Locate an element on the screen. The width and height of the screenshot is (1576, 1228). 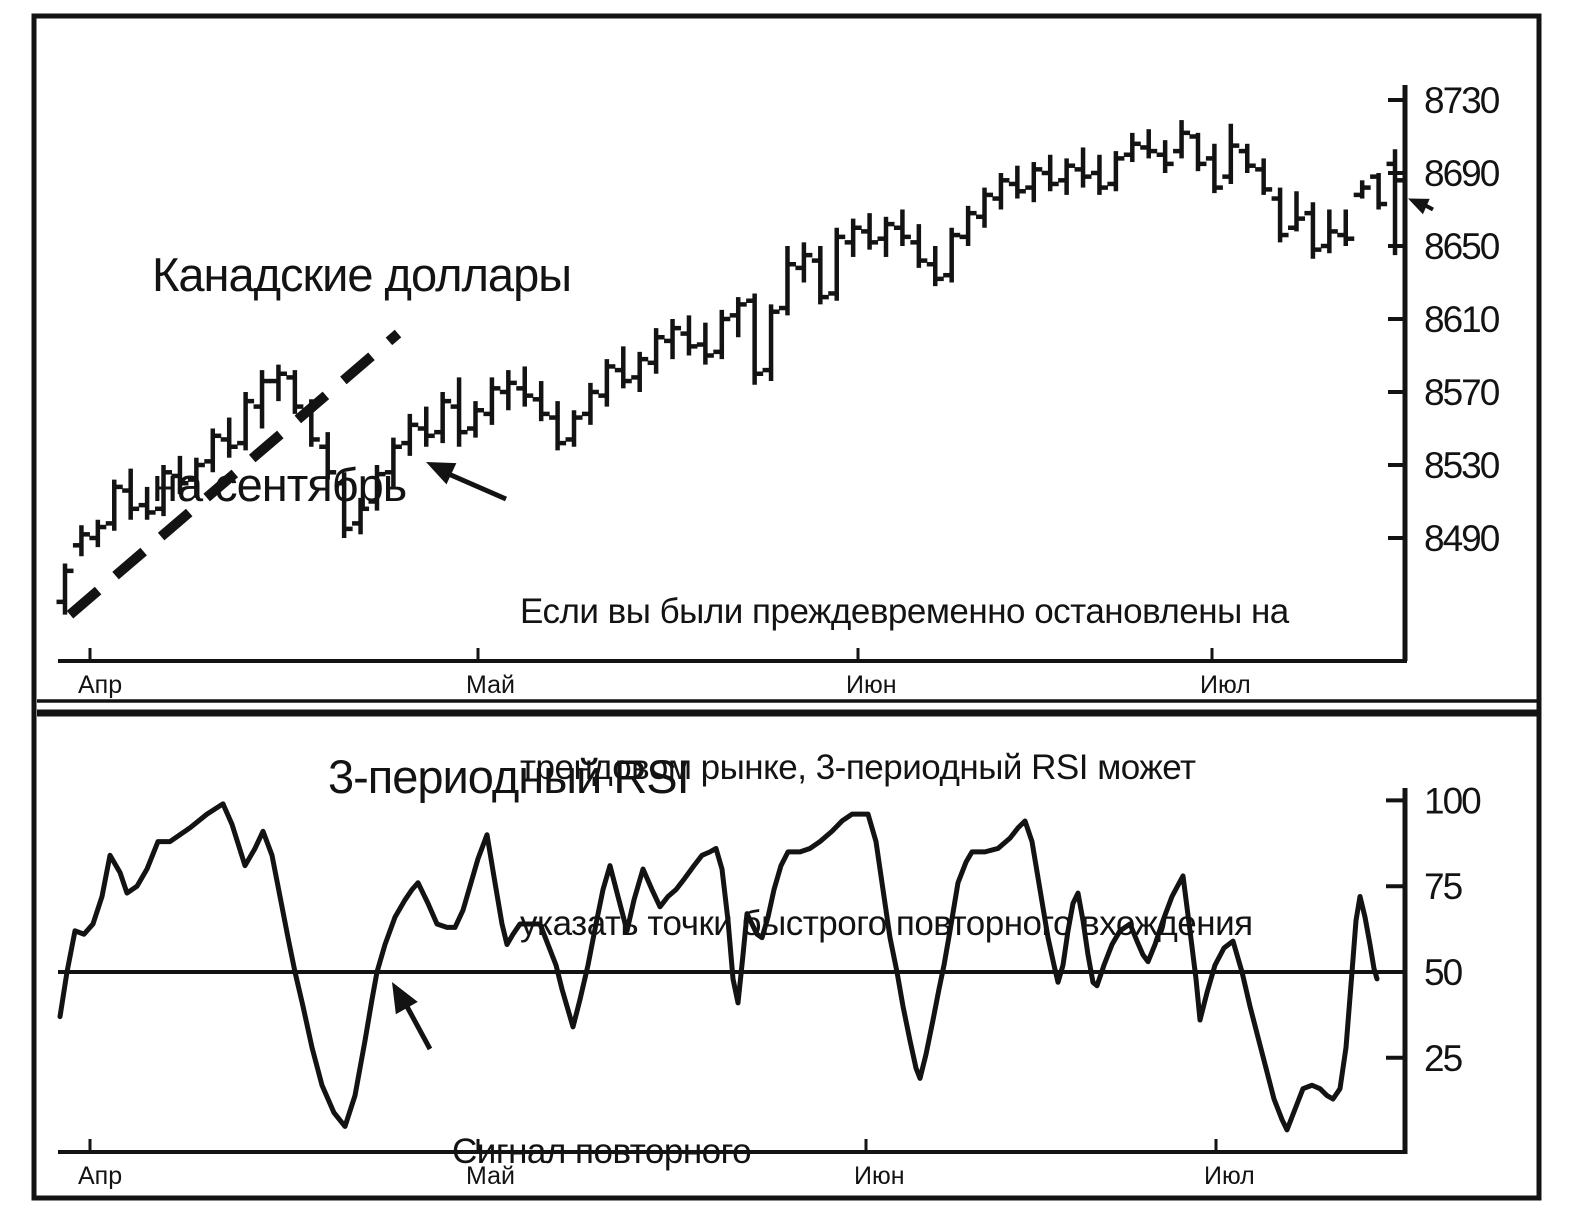
price-ytick-label: 8570 is located at coordinates (1462, 392).